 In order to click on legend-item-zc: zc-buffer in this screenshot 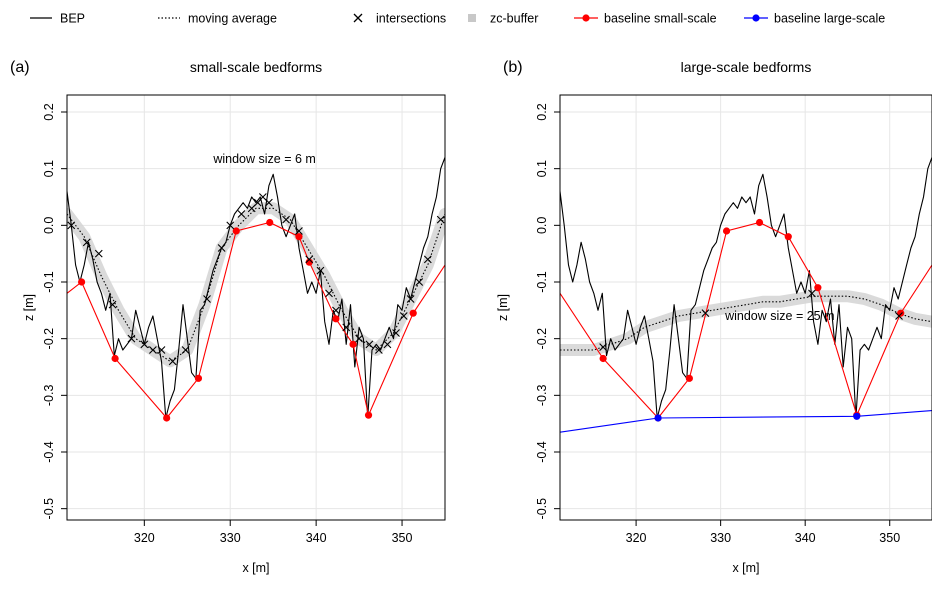, I will do `click(503, 19)`.